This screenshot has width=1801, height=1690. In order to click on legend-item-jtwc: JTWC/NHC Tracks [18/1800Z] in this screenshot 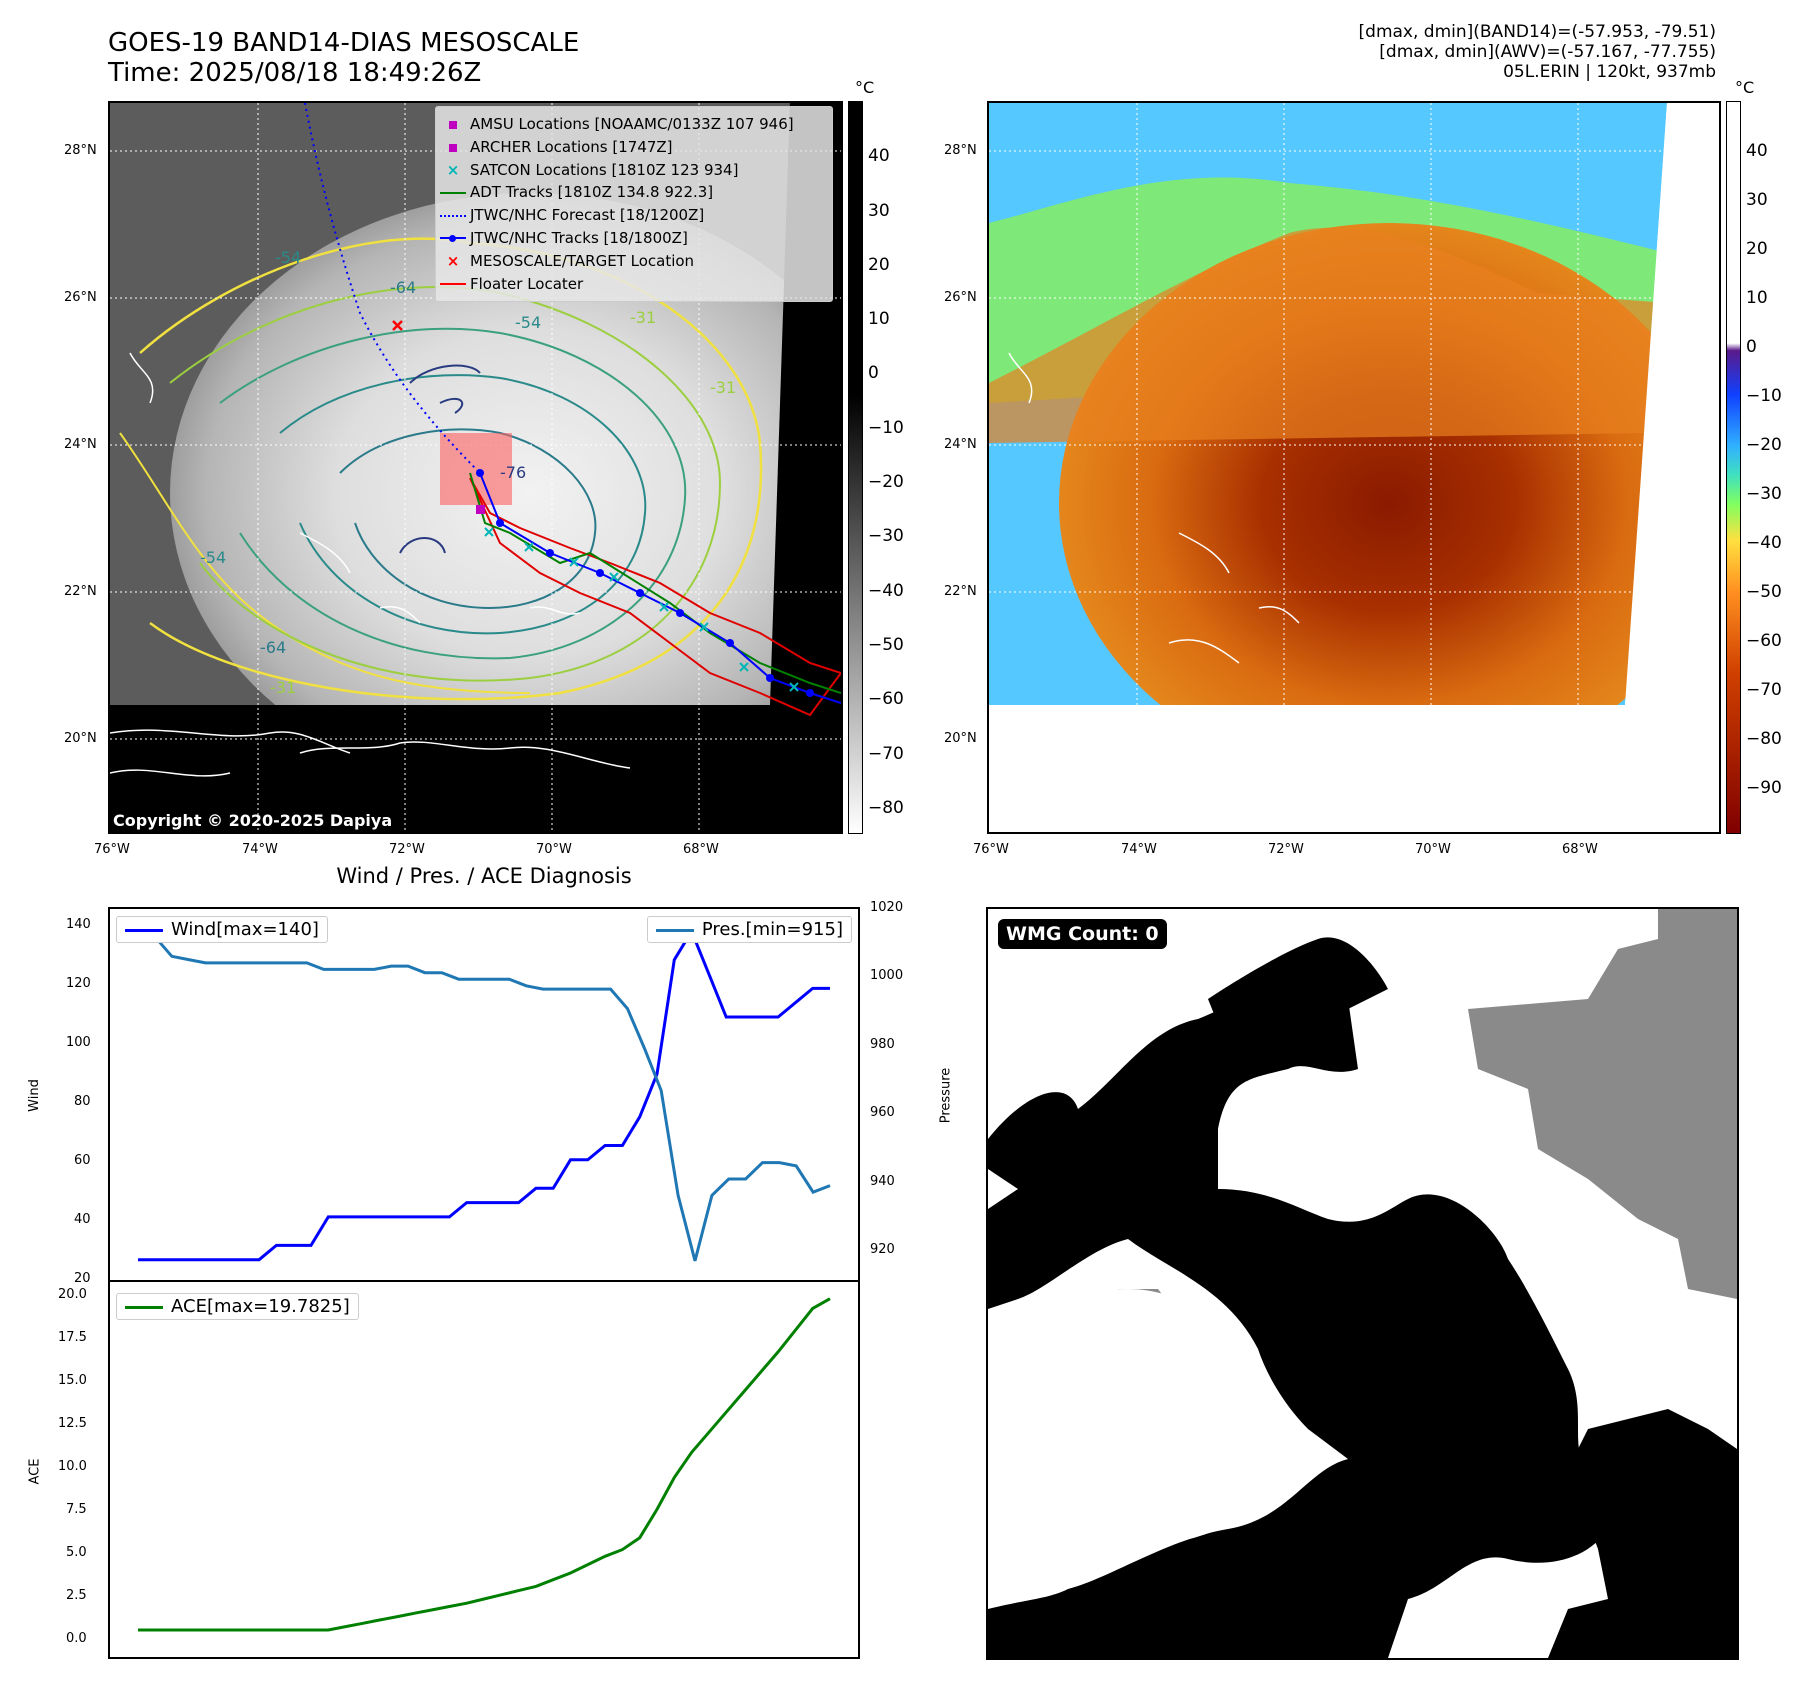, I will do `click(634, 238)`.